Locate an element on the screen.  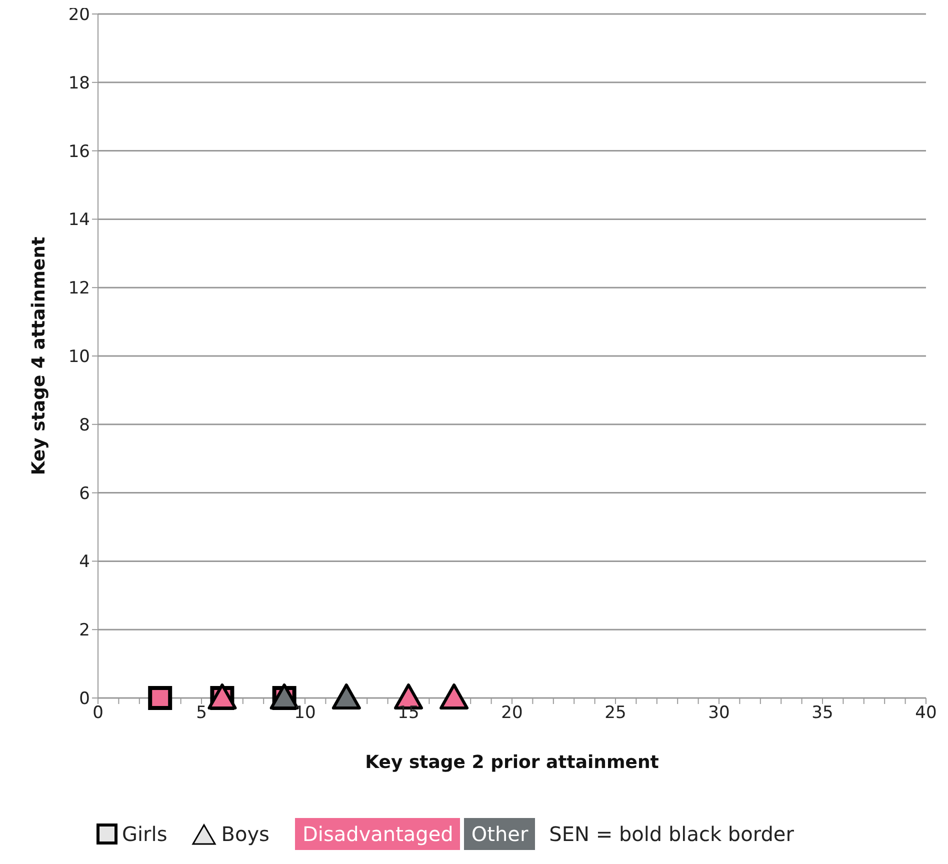
y-tick-label: 14 is located at coordinates (79, 220).